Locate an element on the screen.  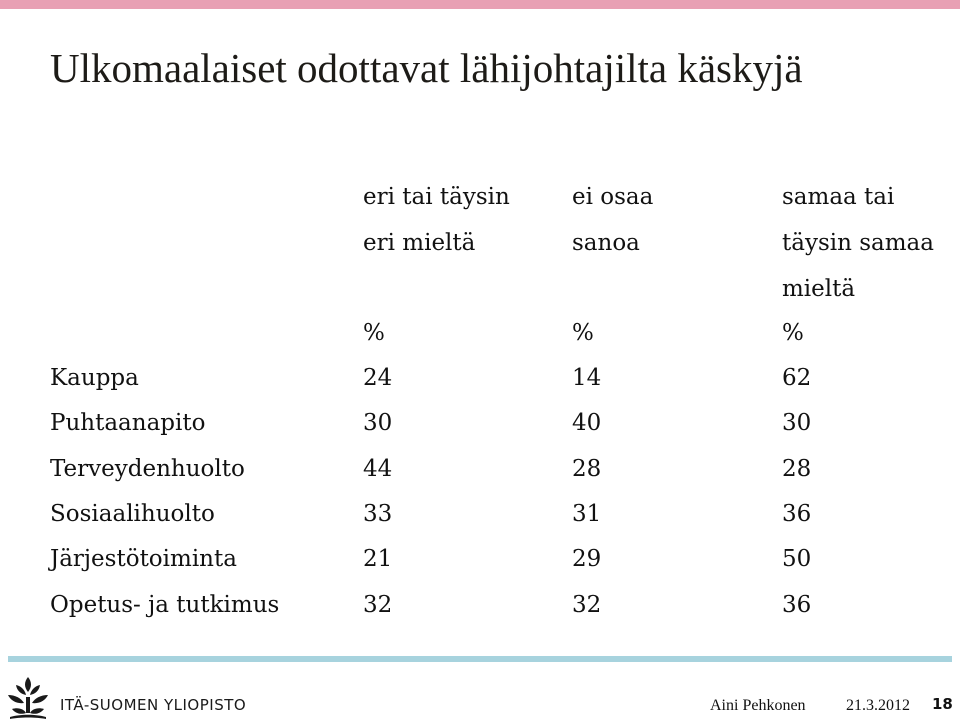
footer-divider-bar is located at coordinates (480, 659).